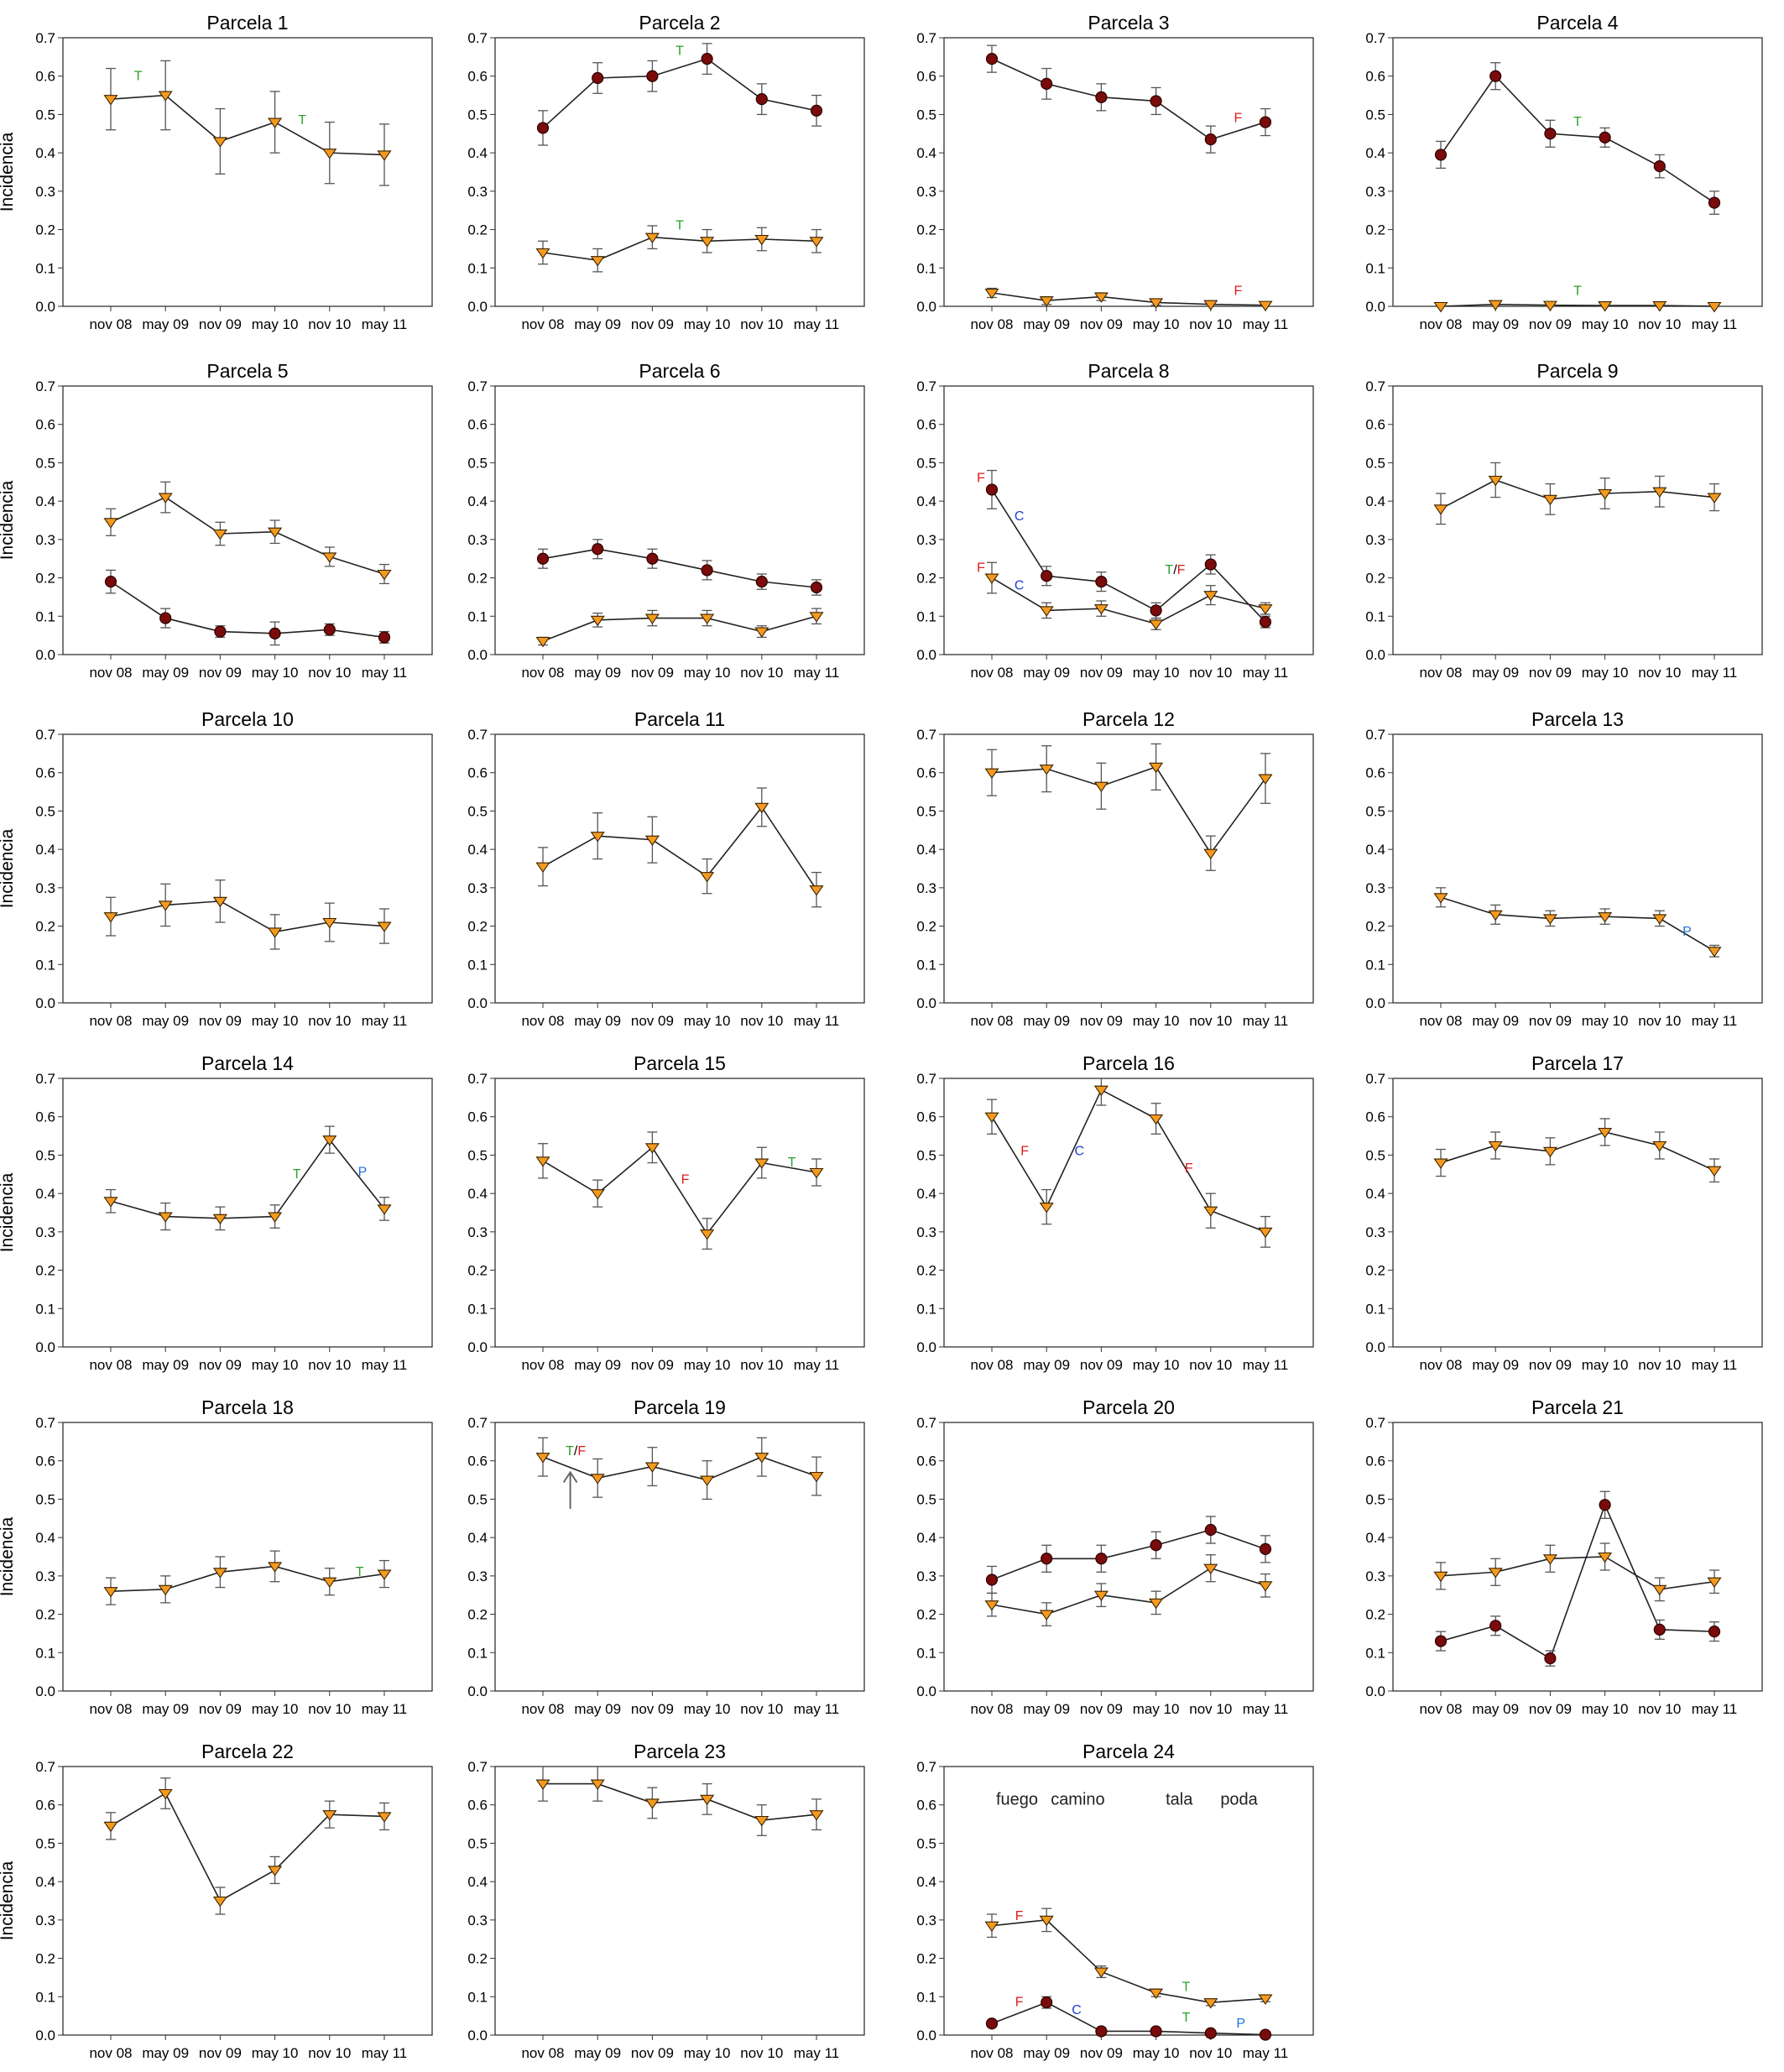 Image resolution: width=1784 pixels, height=2072 pixels. What do you see at coordinates (247, 1063) in the screenshot?
I see `panel-title: Parcela 14` at bounding box center [247, 1063].